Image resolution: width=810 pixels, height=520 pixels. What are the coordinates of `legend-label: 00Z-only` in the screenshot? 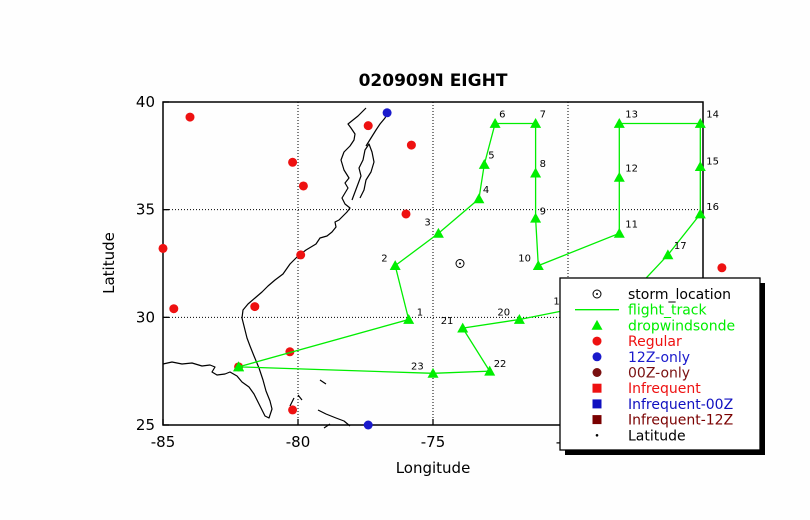 It's located at (659, 374).